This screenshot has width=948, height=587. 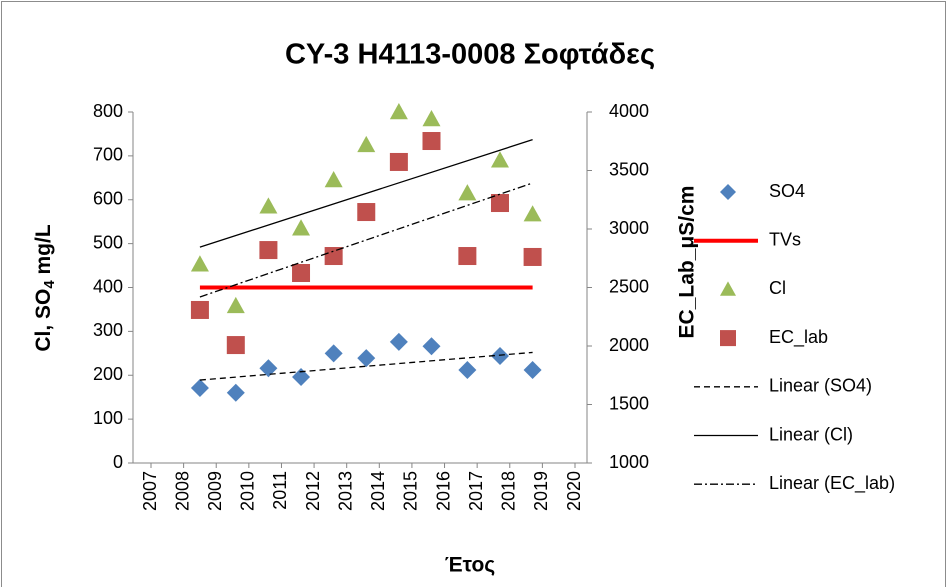 I want to click on y2-tick-label: 4000, so click(x=629, y=111).